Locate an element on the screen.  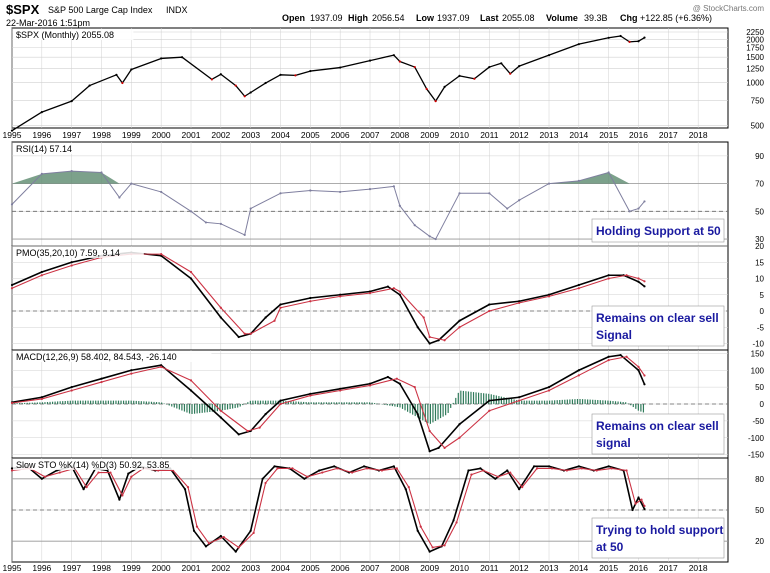
x-tick-label-bottom: 2003 is located at coordinates (250, 568).